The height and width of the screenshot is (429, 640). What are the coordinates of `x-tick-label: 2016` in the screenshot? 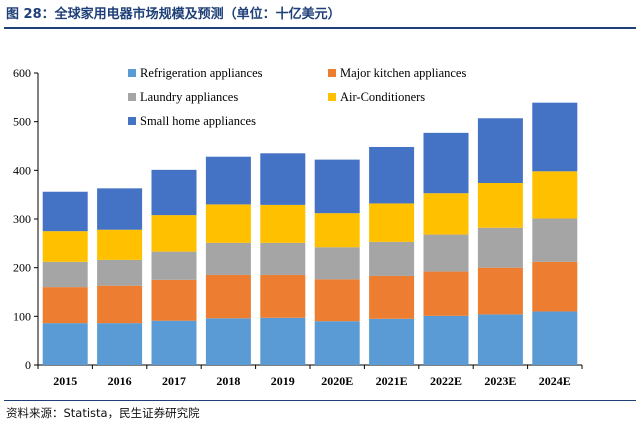 It's located at (120, 381).